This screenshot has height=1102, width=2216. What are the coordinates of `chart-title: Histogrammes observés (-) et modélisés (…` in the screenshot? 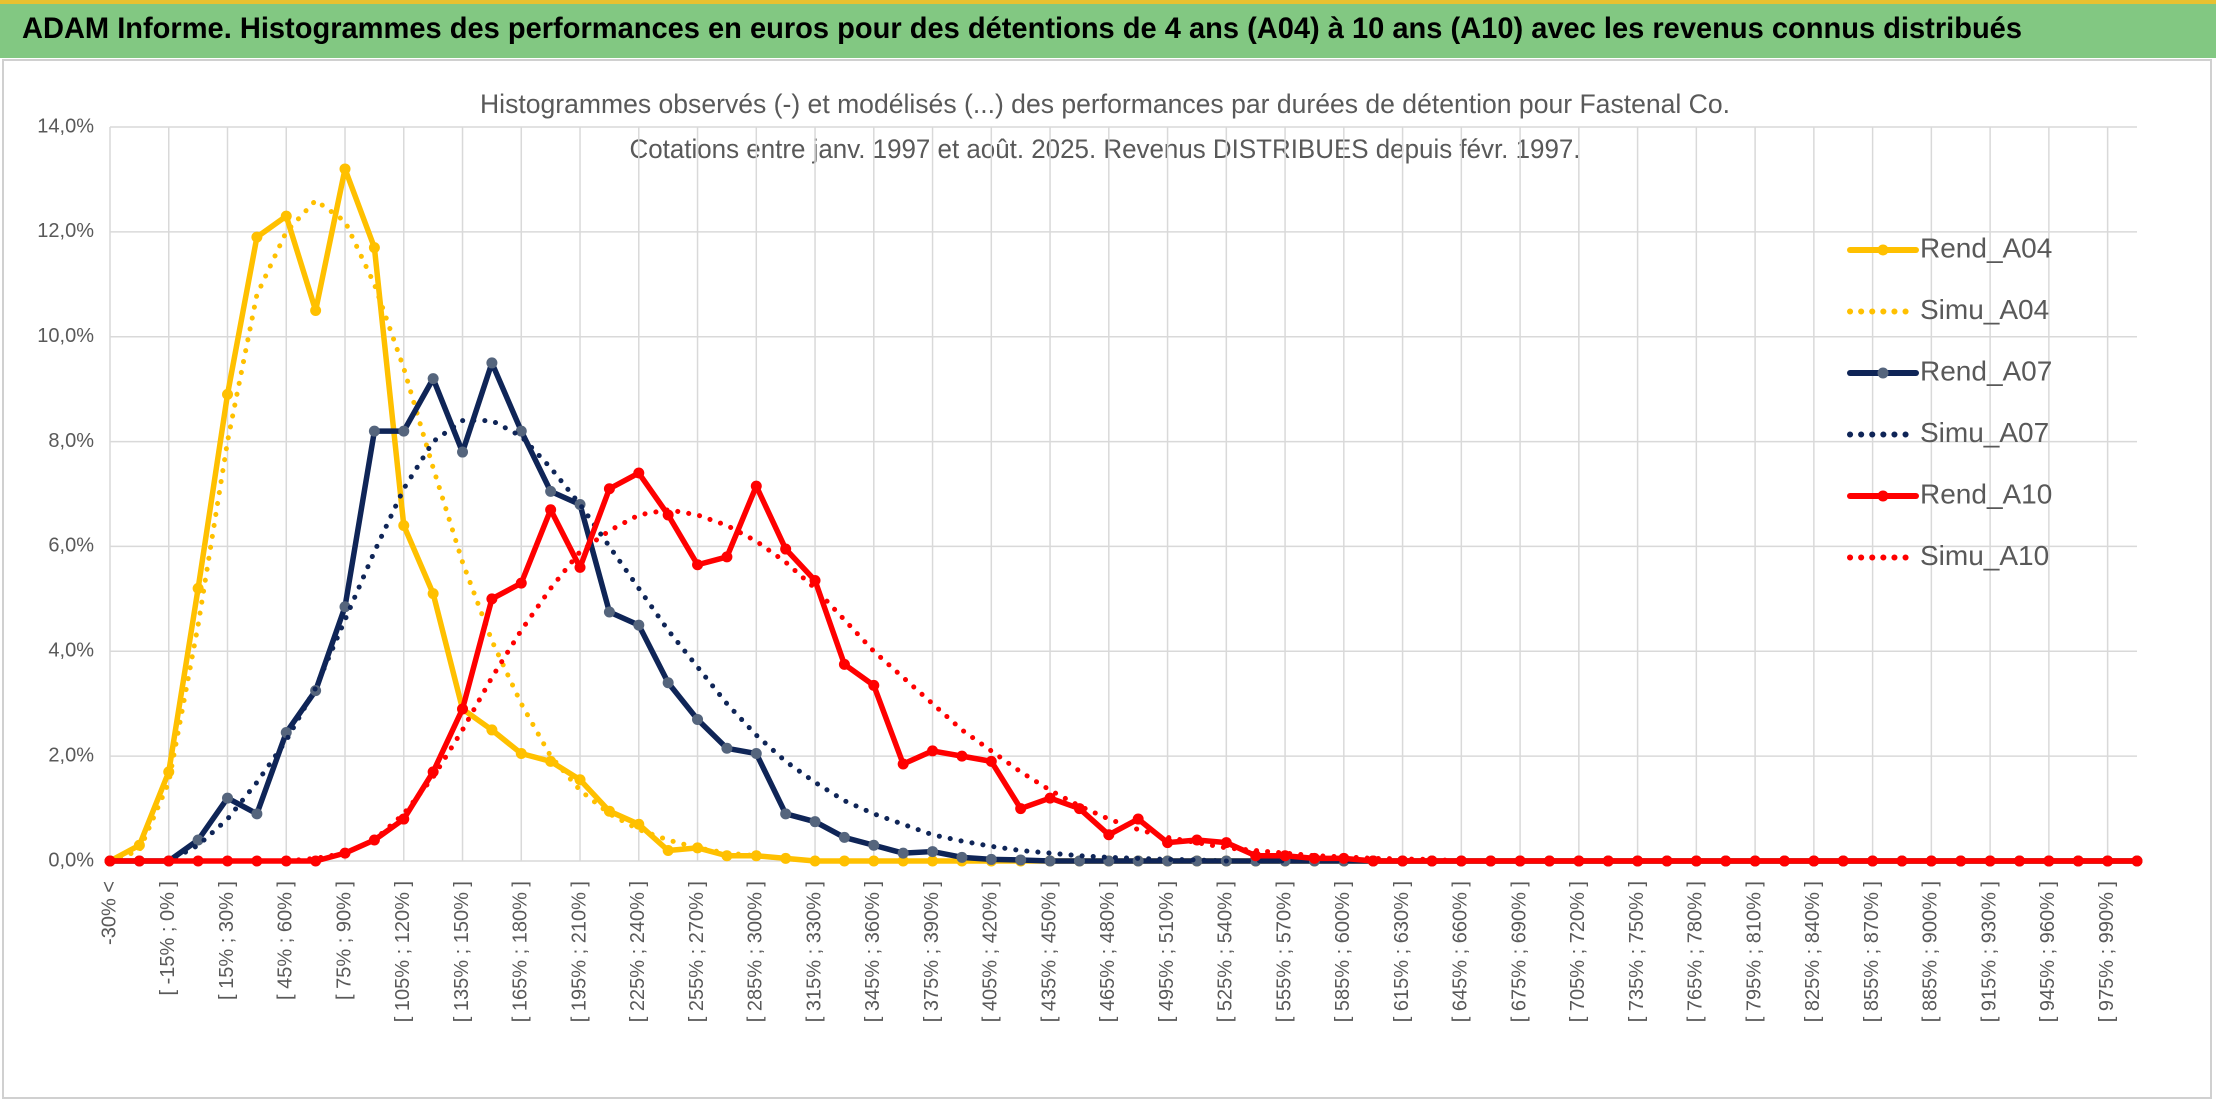 It's located at (1105, 104).